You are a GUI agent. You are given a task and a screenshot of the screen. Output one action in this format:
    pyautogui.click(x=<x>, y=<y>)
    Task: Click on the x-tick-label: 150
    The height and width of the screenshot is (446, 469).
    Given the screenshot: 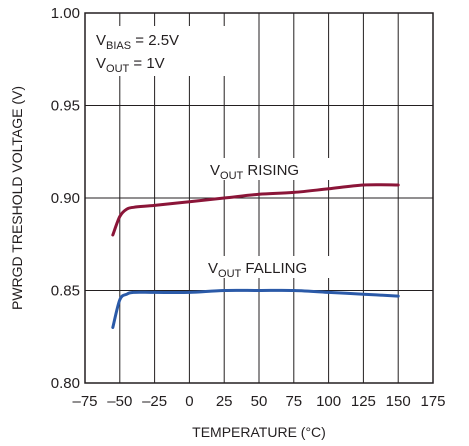 What is the action you would take?
    pyautogui.click(x=398, y=401)
    